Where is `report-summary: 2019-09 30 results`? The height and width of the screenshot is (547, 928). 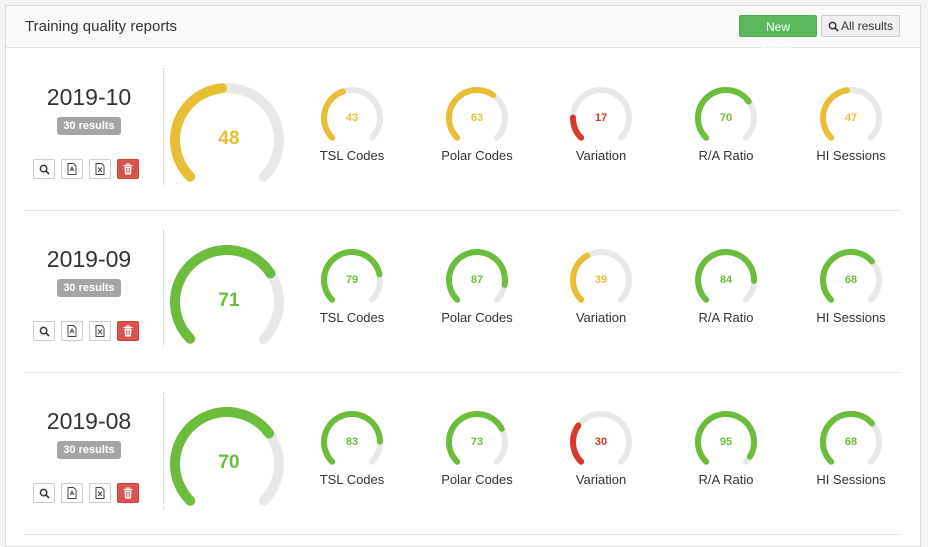 report-summary: 2019-09 30 results is located at coordinates (94, 289).